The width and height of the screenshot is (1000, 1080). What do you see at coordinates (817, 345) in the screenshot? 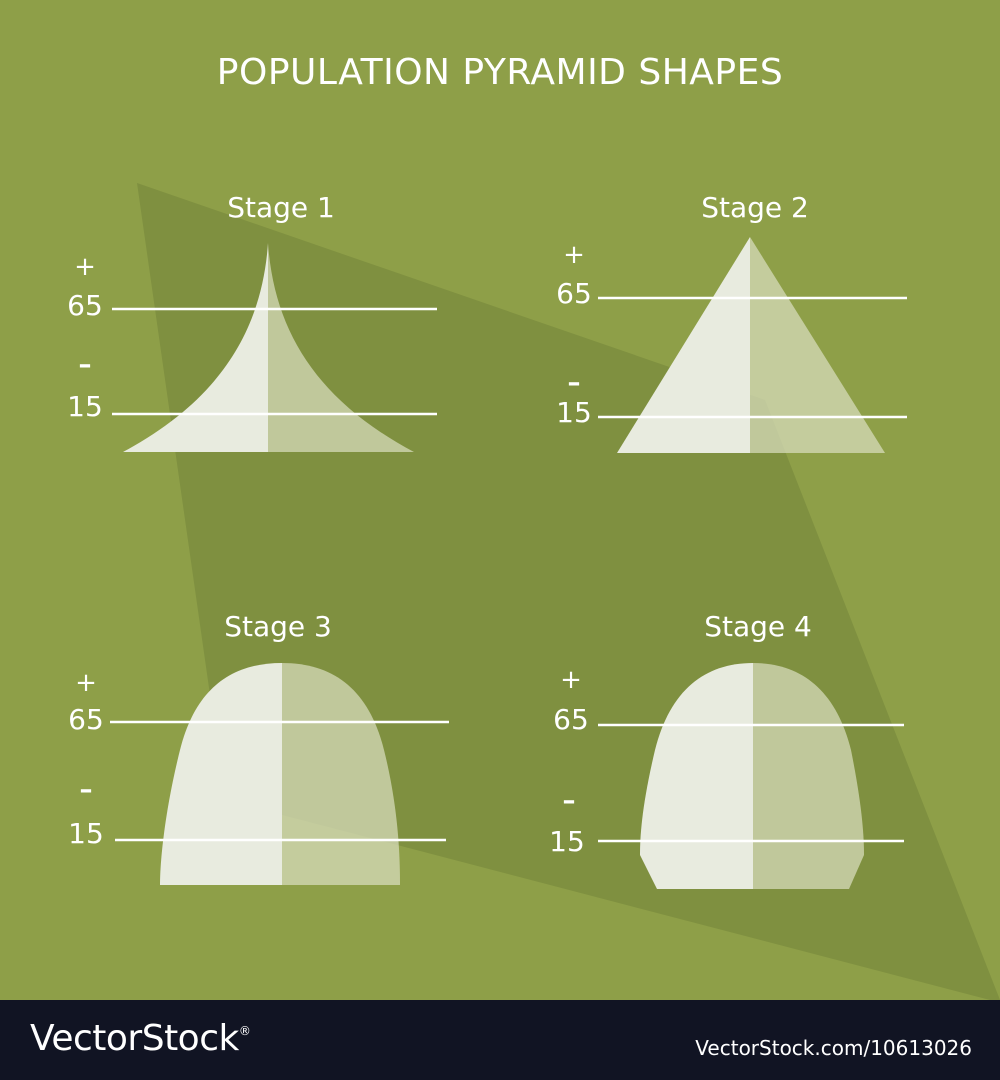
I see `stage-2-right-half` at bounding box center [817, 345].